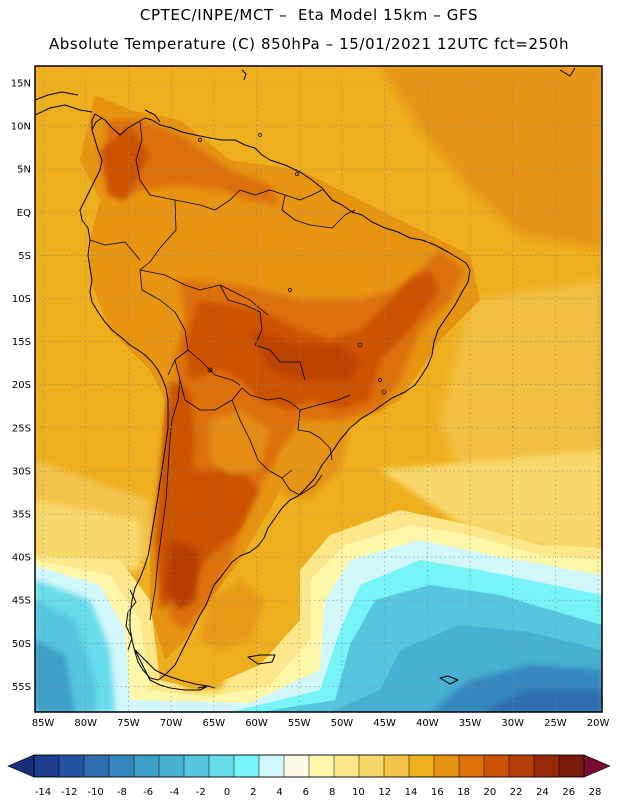  I want to click on longitude-label: 75W, so click(128, 723).